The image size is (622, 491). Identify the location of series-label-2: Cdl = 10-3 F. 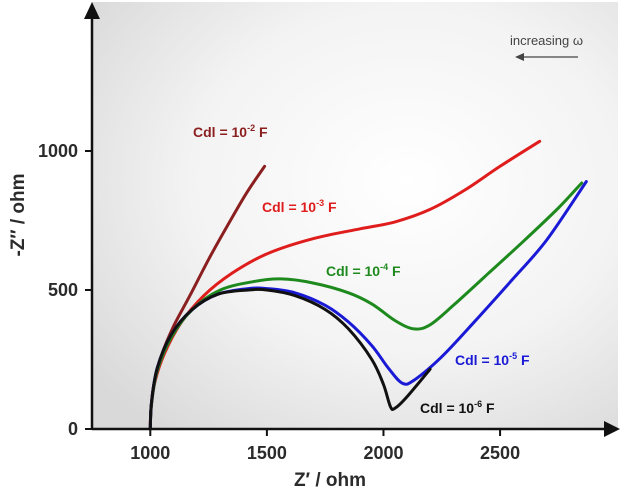
(299, 206).